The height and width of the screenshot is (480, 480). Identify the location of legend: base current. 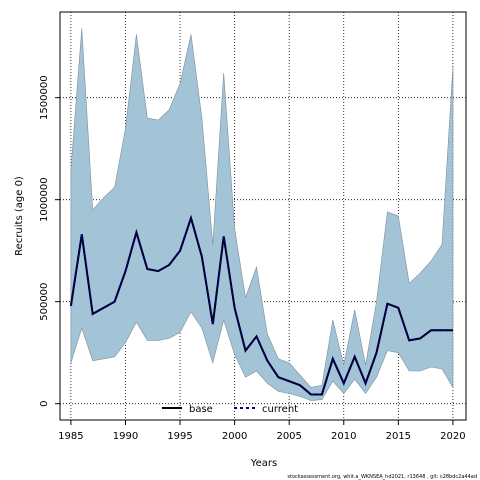
(230, 409).